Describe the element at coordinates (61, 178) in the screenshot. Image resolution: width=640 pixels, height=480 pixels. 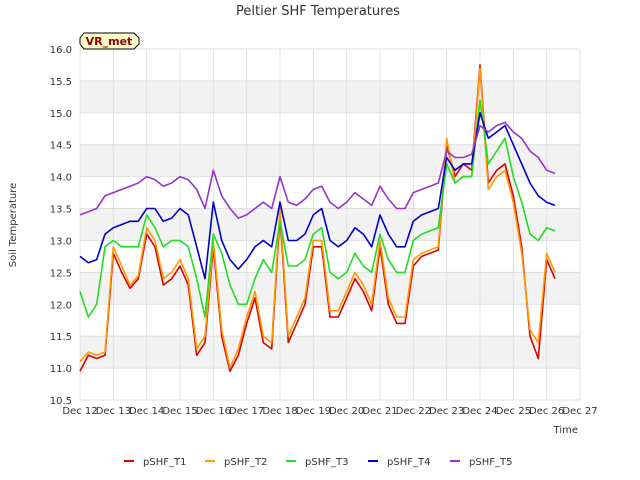
I see `y-tick-label: 14.0` at that location.